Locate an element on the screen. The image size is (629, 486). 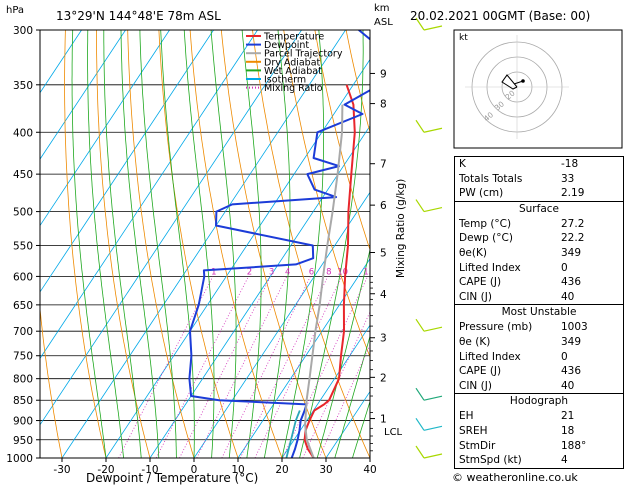
index-row: EH 21 is located at coordinates (539, 416).